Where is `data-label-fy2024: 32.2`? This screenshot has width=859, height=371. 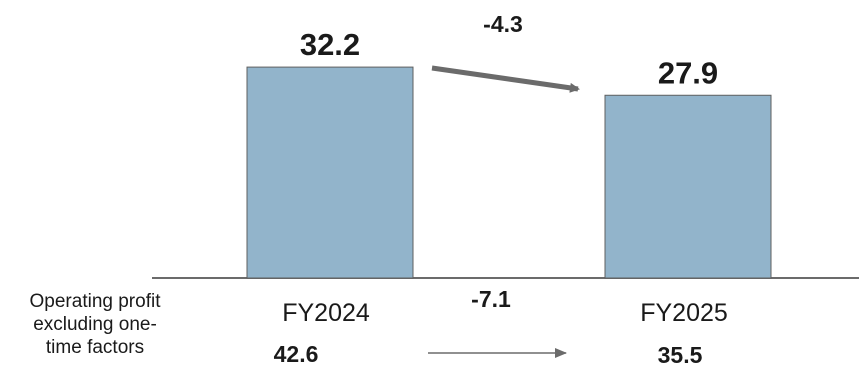
data-label-fy2024: 32.2 is located at coordinates (330, 44).